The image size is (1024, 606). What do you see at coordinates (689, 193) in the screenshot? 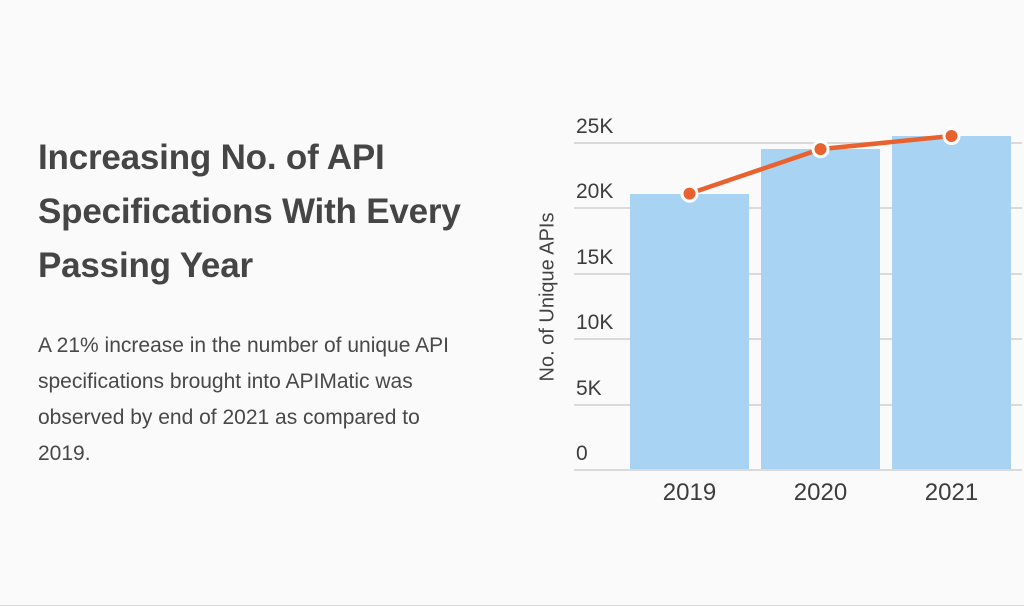
I see `data-point-2019` at bounding box center [689, 193].